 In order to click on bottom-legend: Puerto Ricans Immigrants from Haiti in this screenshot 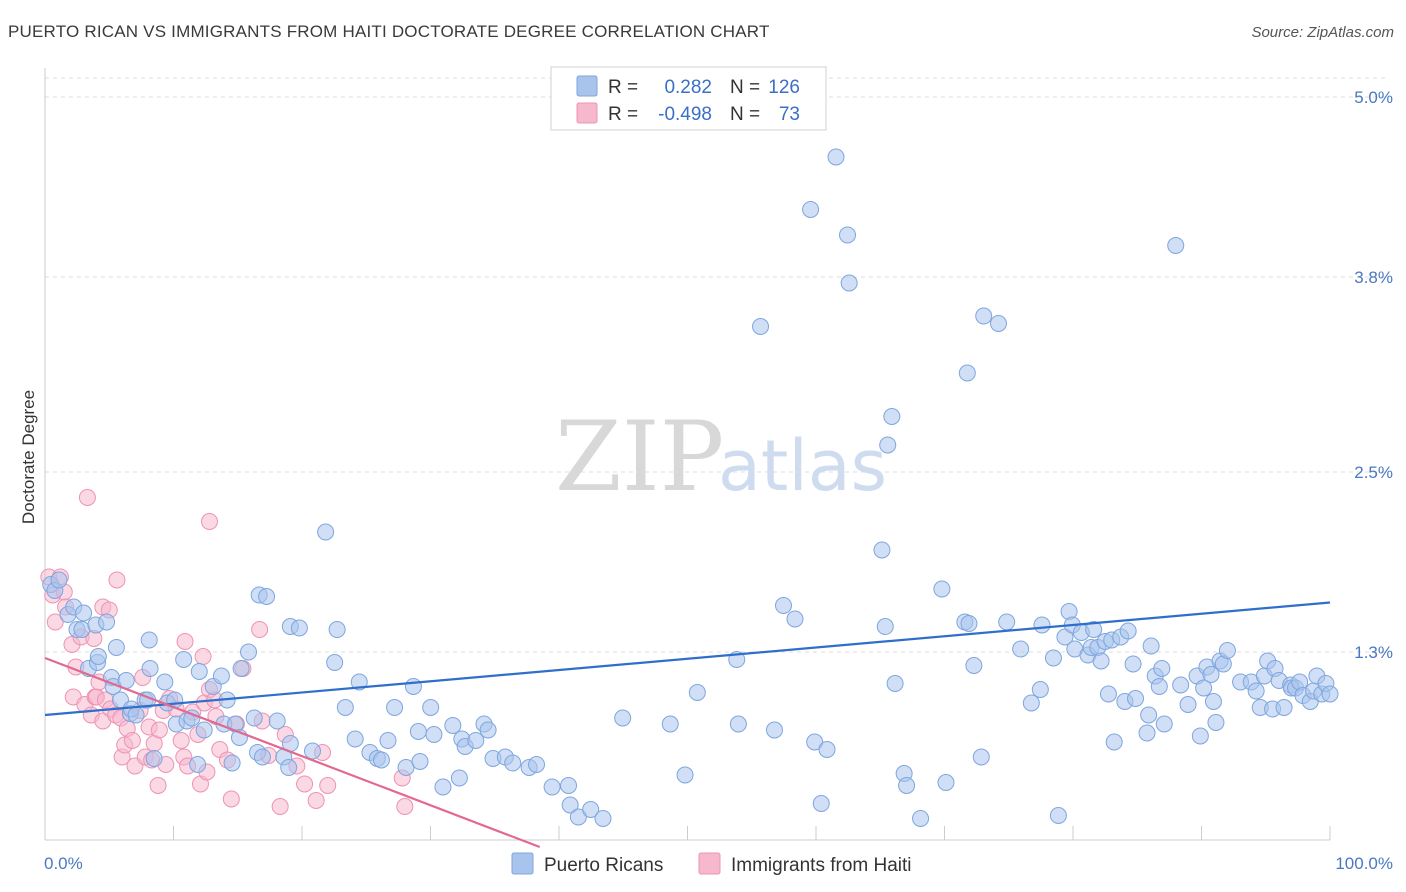, I will do `click(711, 864)`.